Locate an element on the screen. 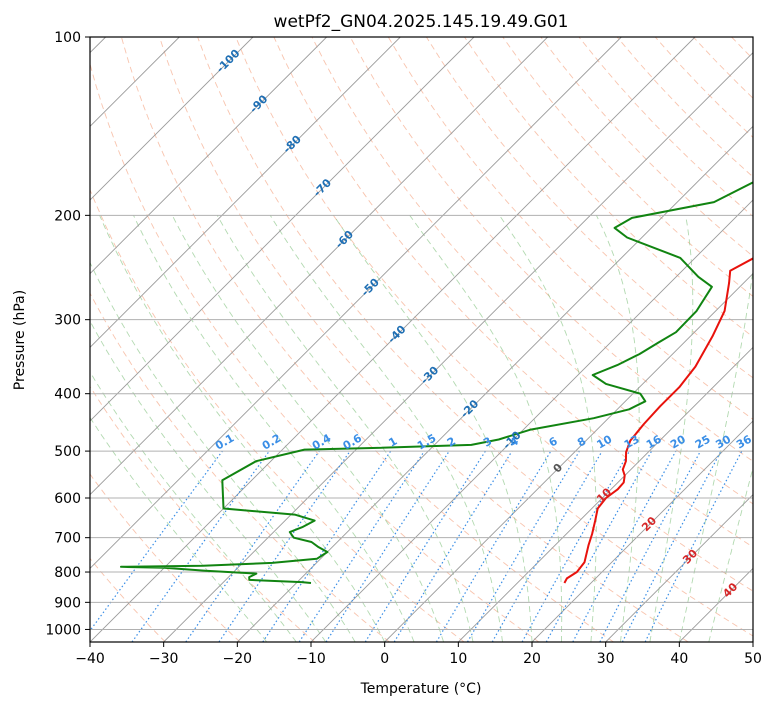 Image resolution: width=775 pixels, height=708 pixels. y-tick-label: 800 is located at coordinates (67, 573).